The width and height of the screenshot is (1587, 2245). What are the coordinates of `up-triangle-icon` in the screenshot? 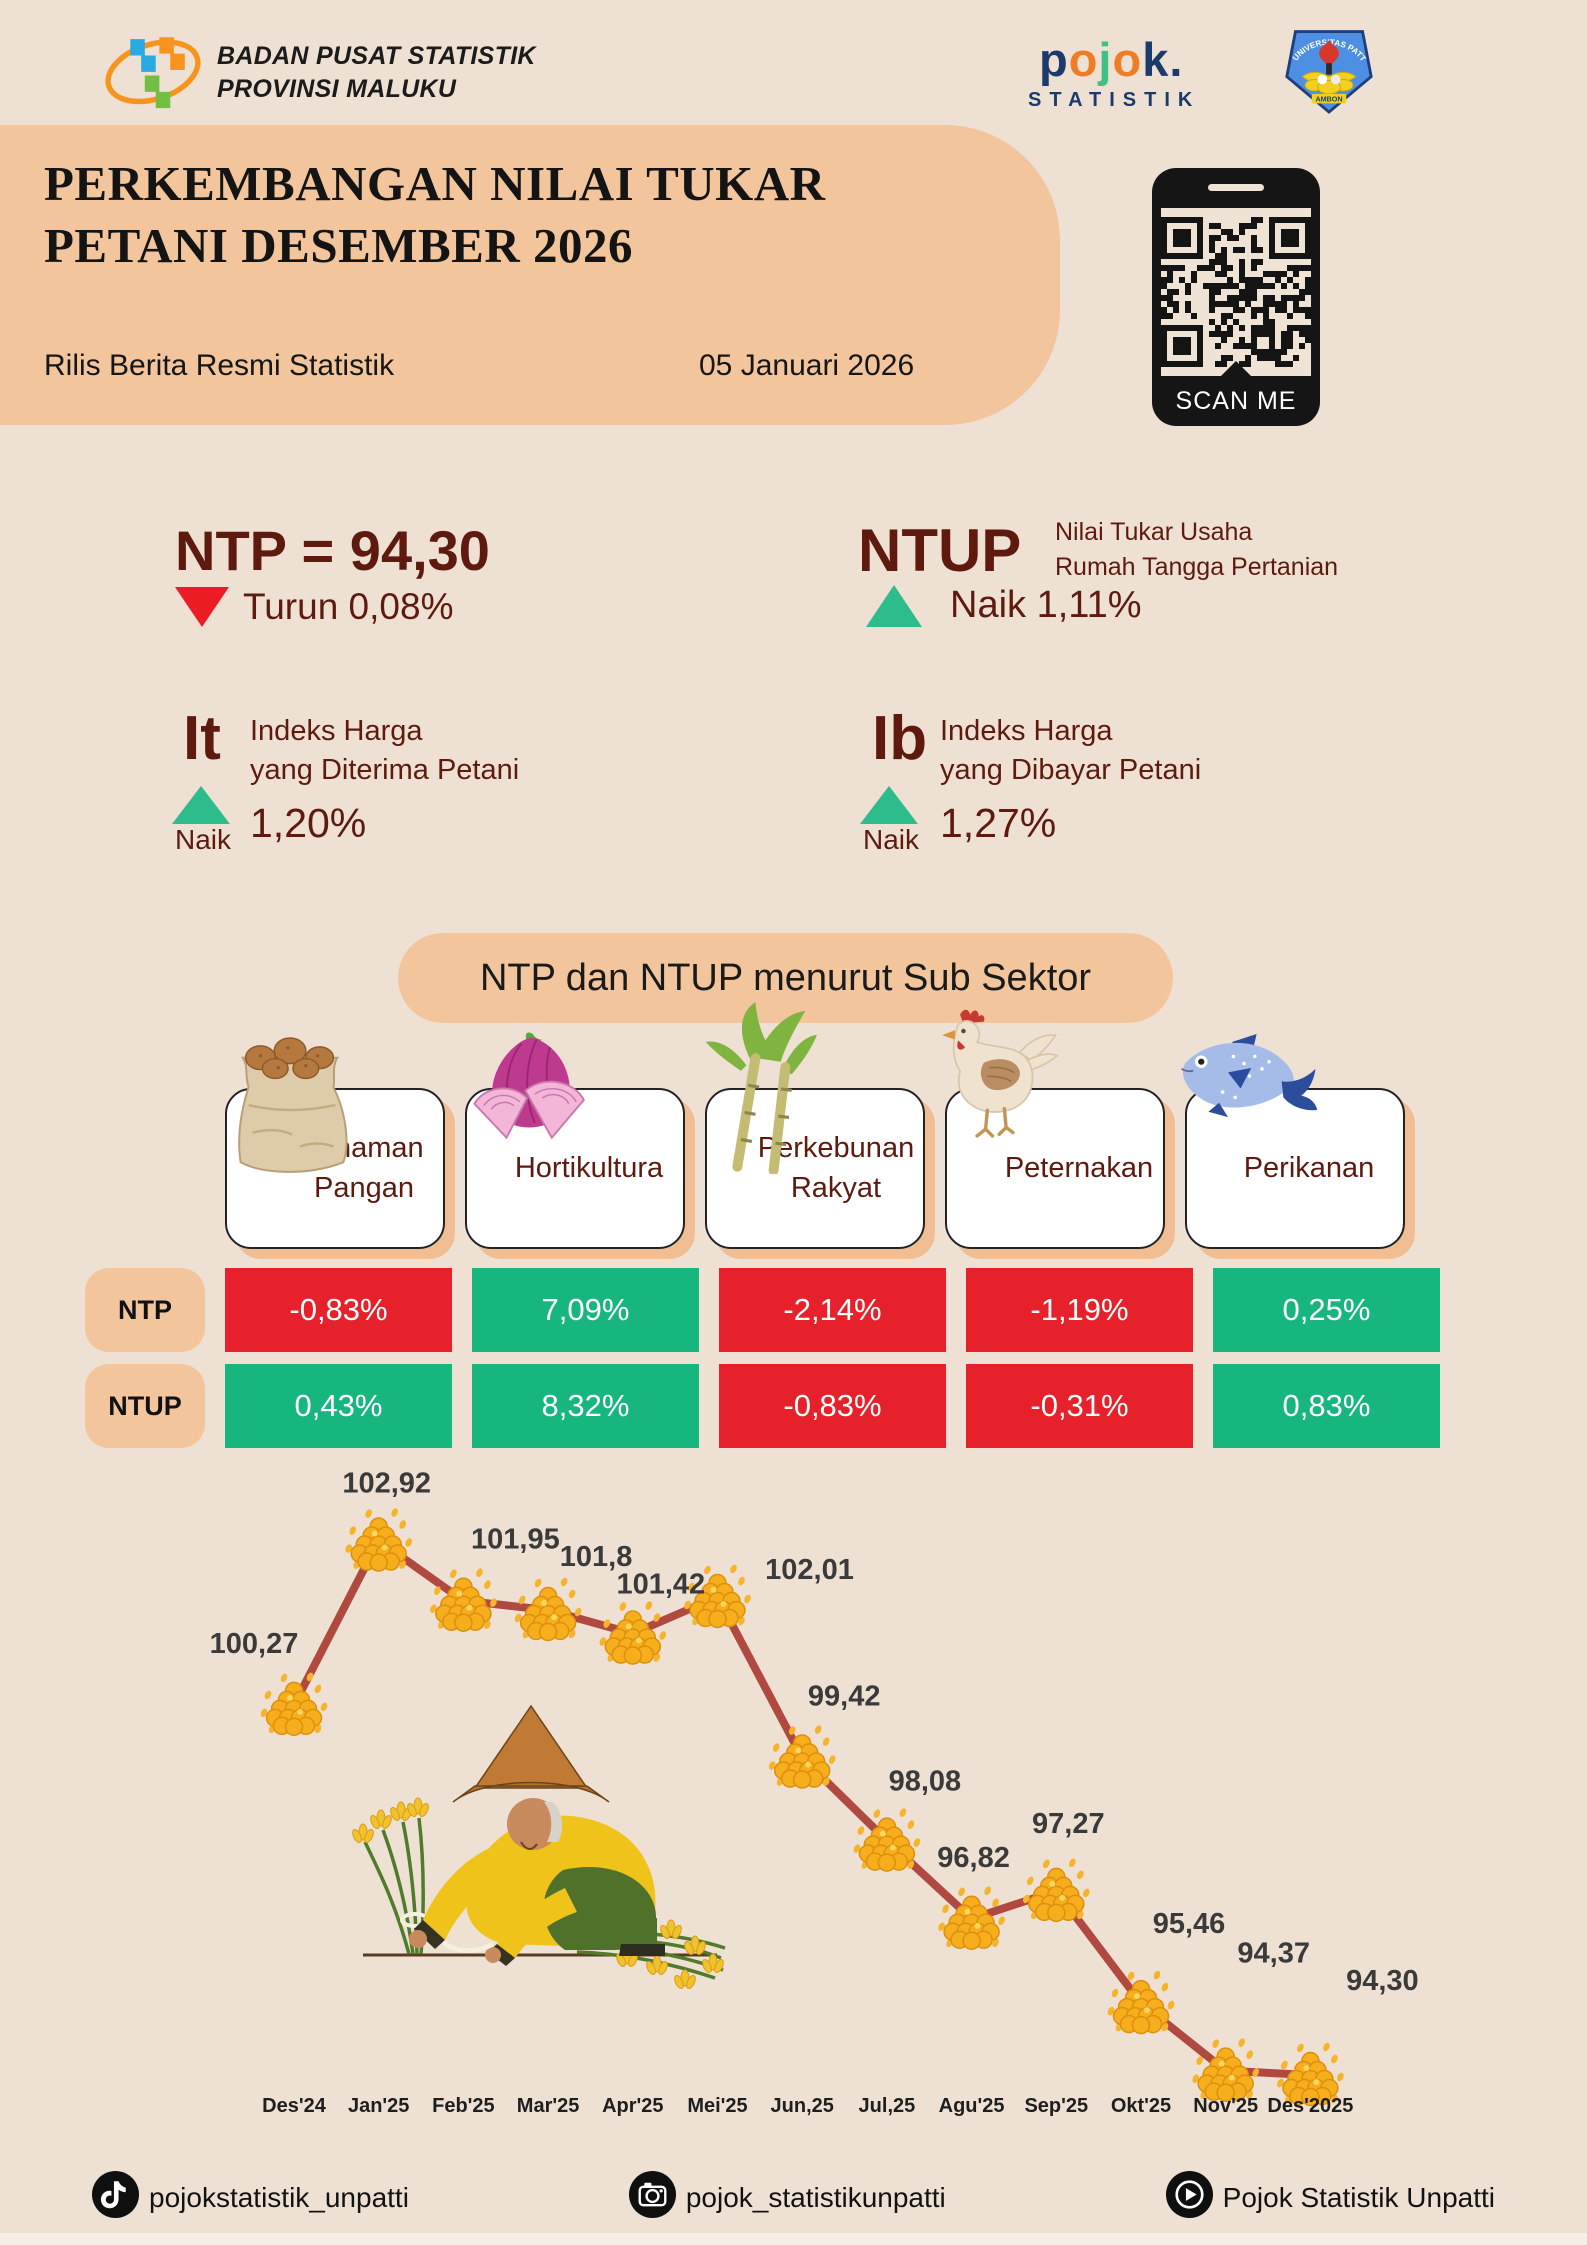 It's located at (894, 605).